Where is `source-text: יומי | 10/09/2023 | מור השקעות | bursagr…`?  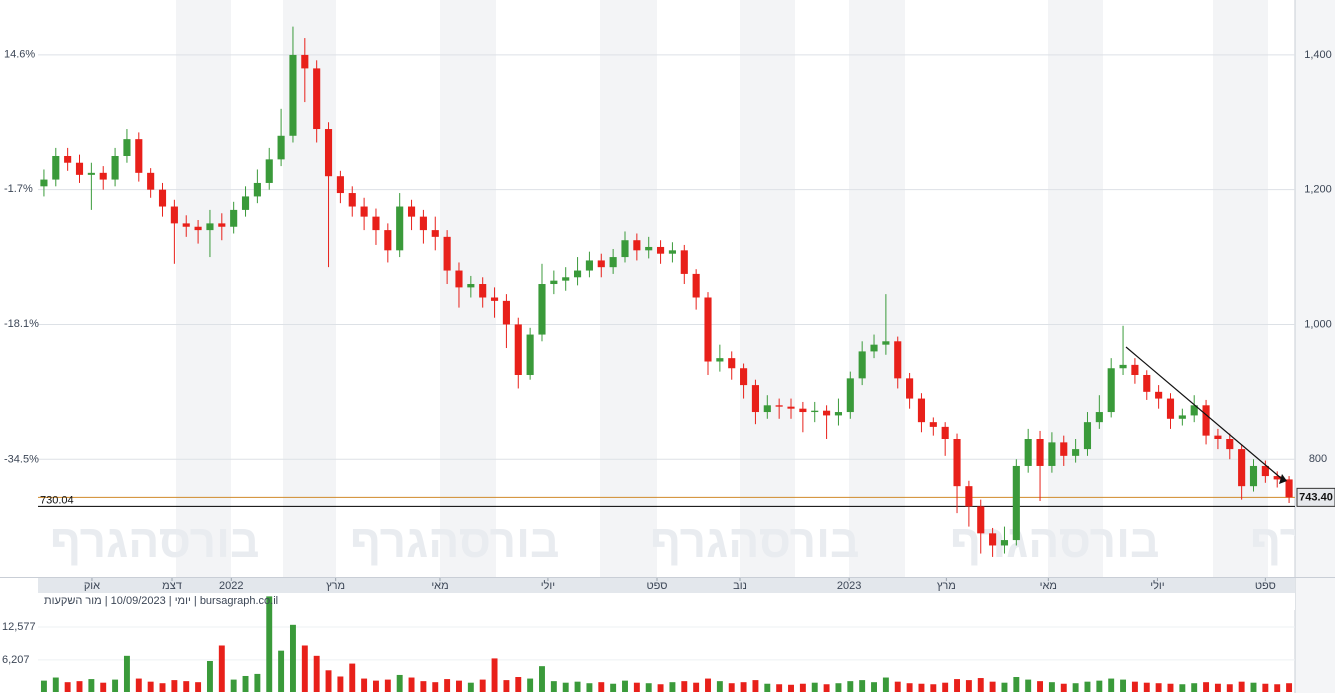 source-text: יומי | 10/09/2023 | מור השקעות | bursagr… is located at coordinates (161, 601).